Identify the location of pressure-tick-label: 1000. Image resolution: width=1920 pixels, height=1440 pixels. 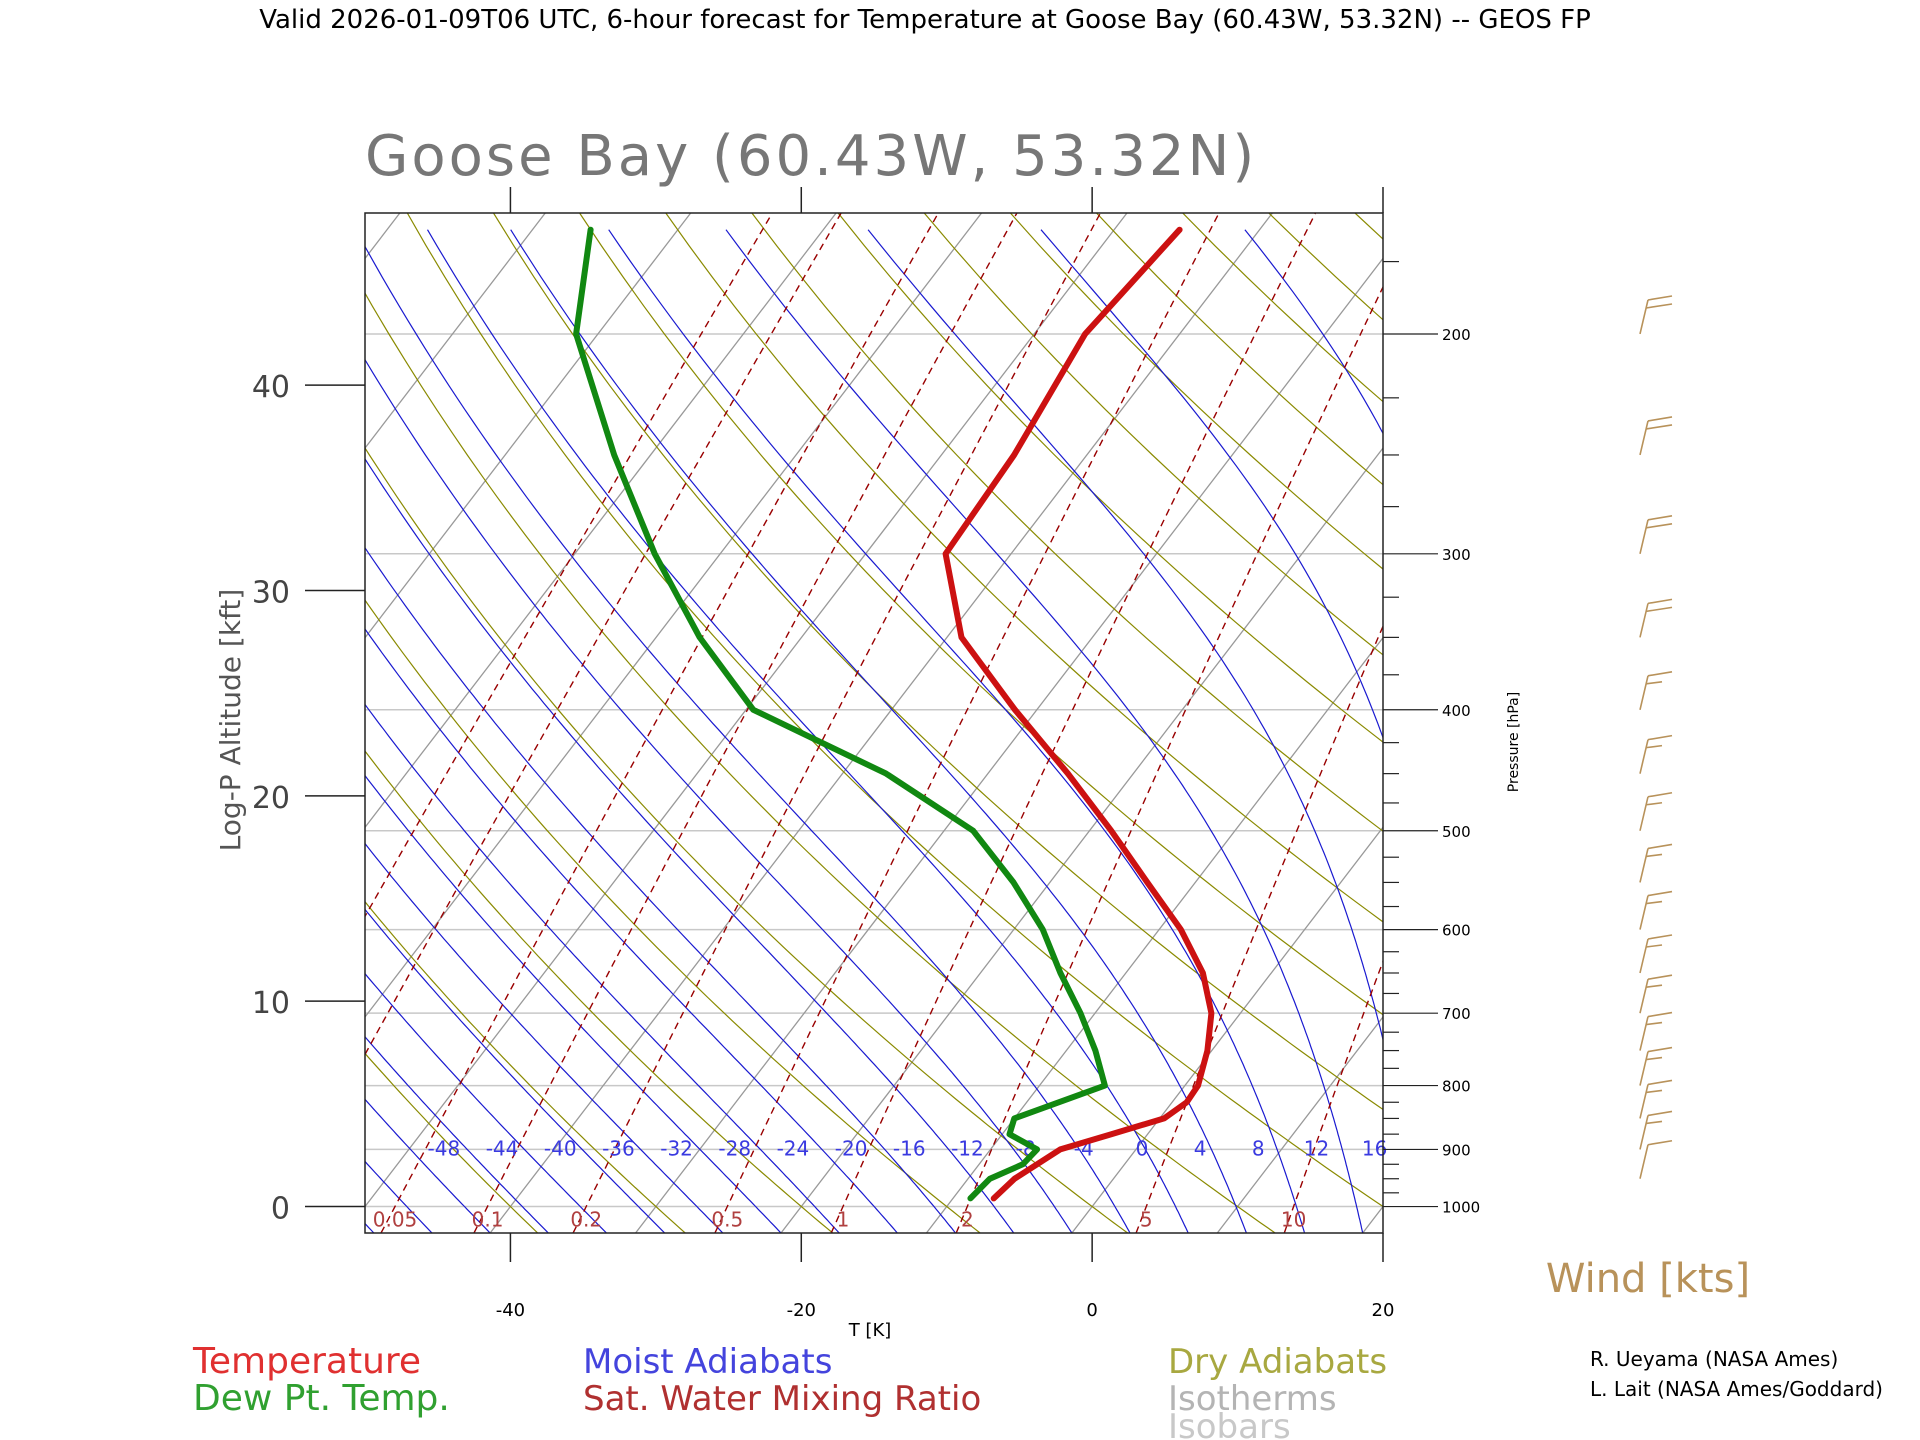
(1461, 1208).